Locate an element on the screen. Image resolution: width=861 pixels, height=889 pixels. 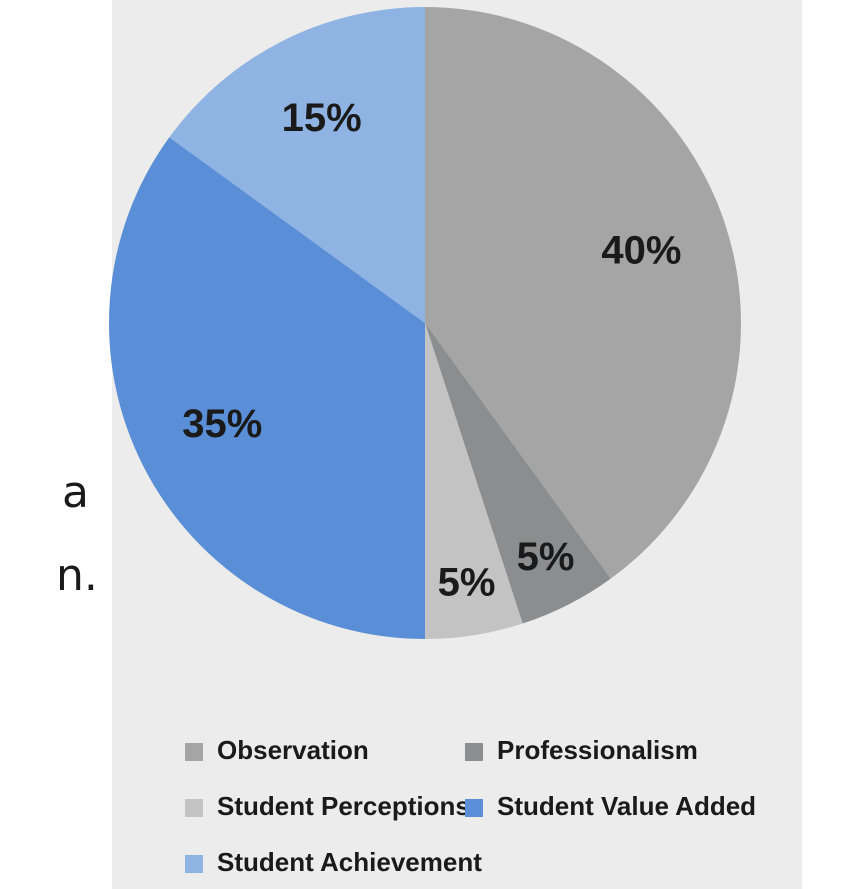
legend-label: Professionalism is located at coordinates (597, 750).